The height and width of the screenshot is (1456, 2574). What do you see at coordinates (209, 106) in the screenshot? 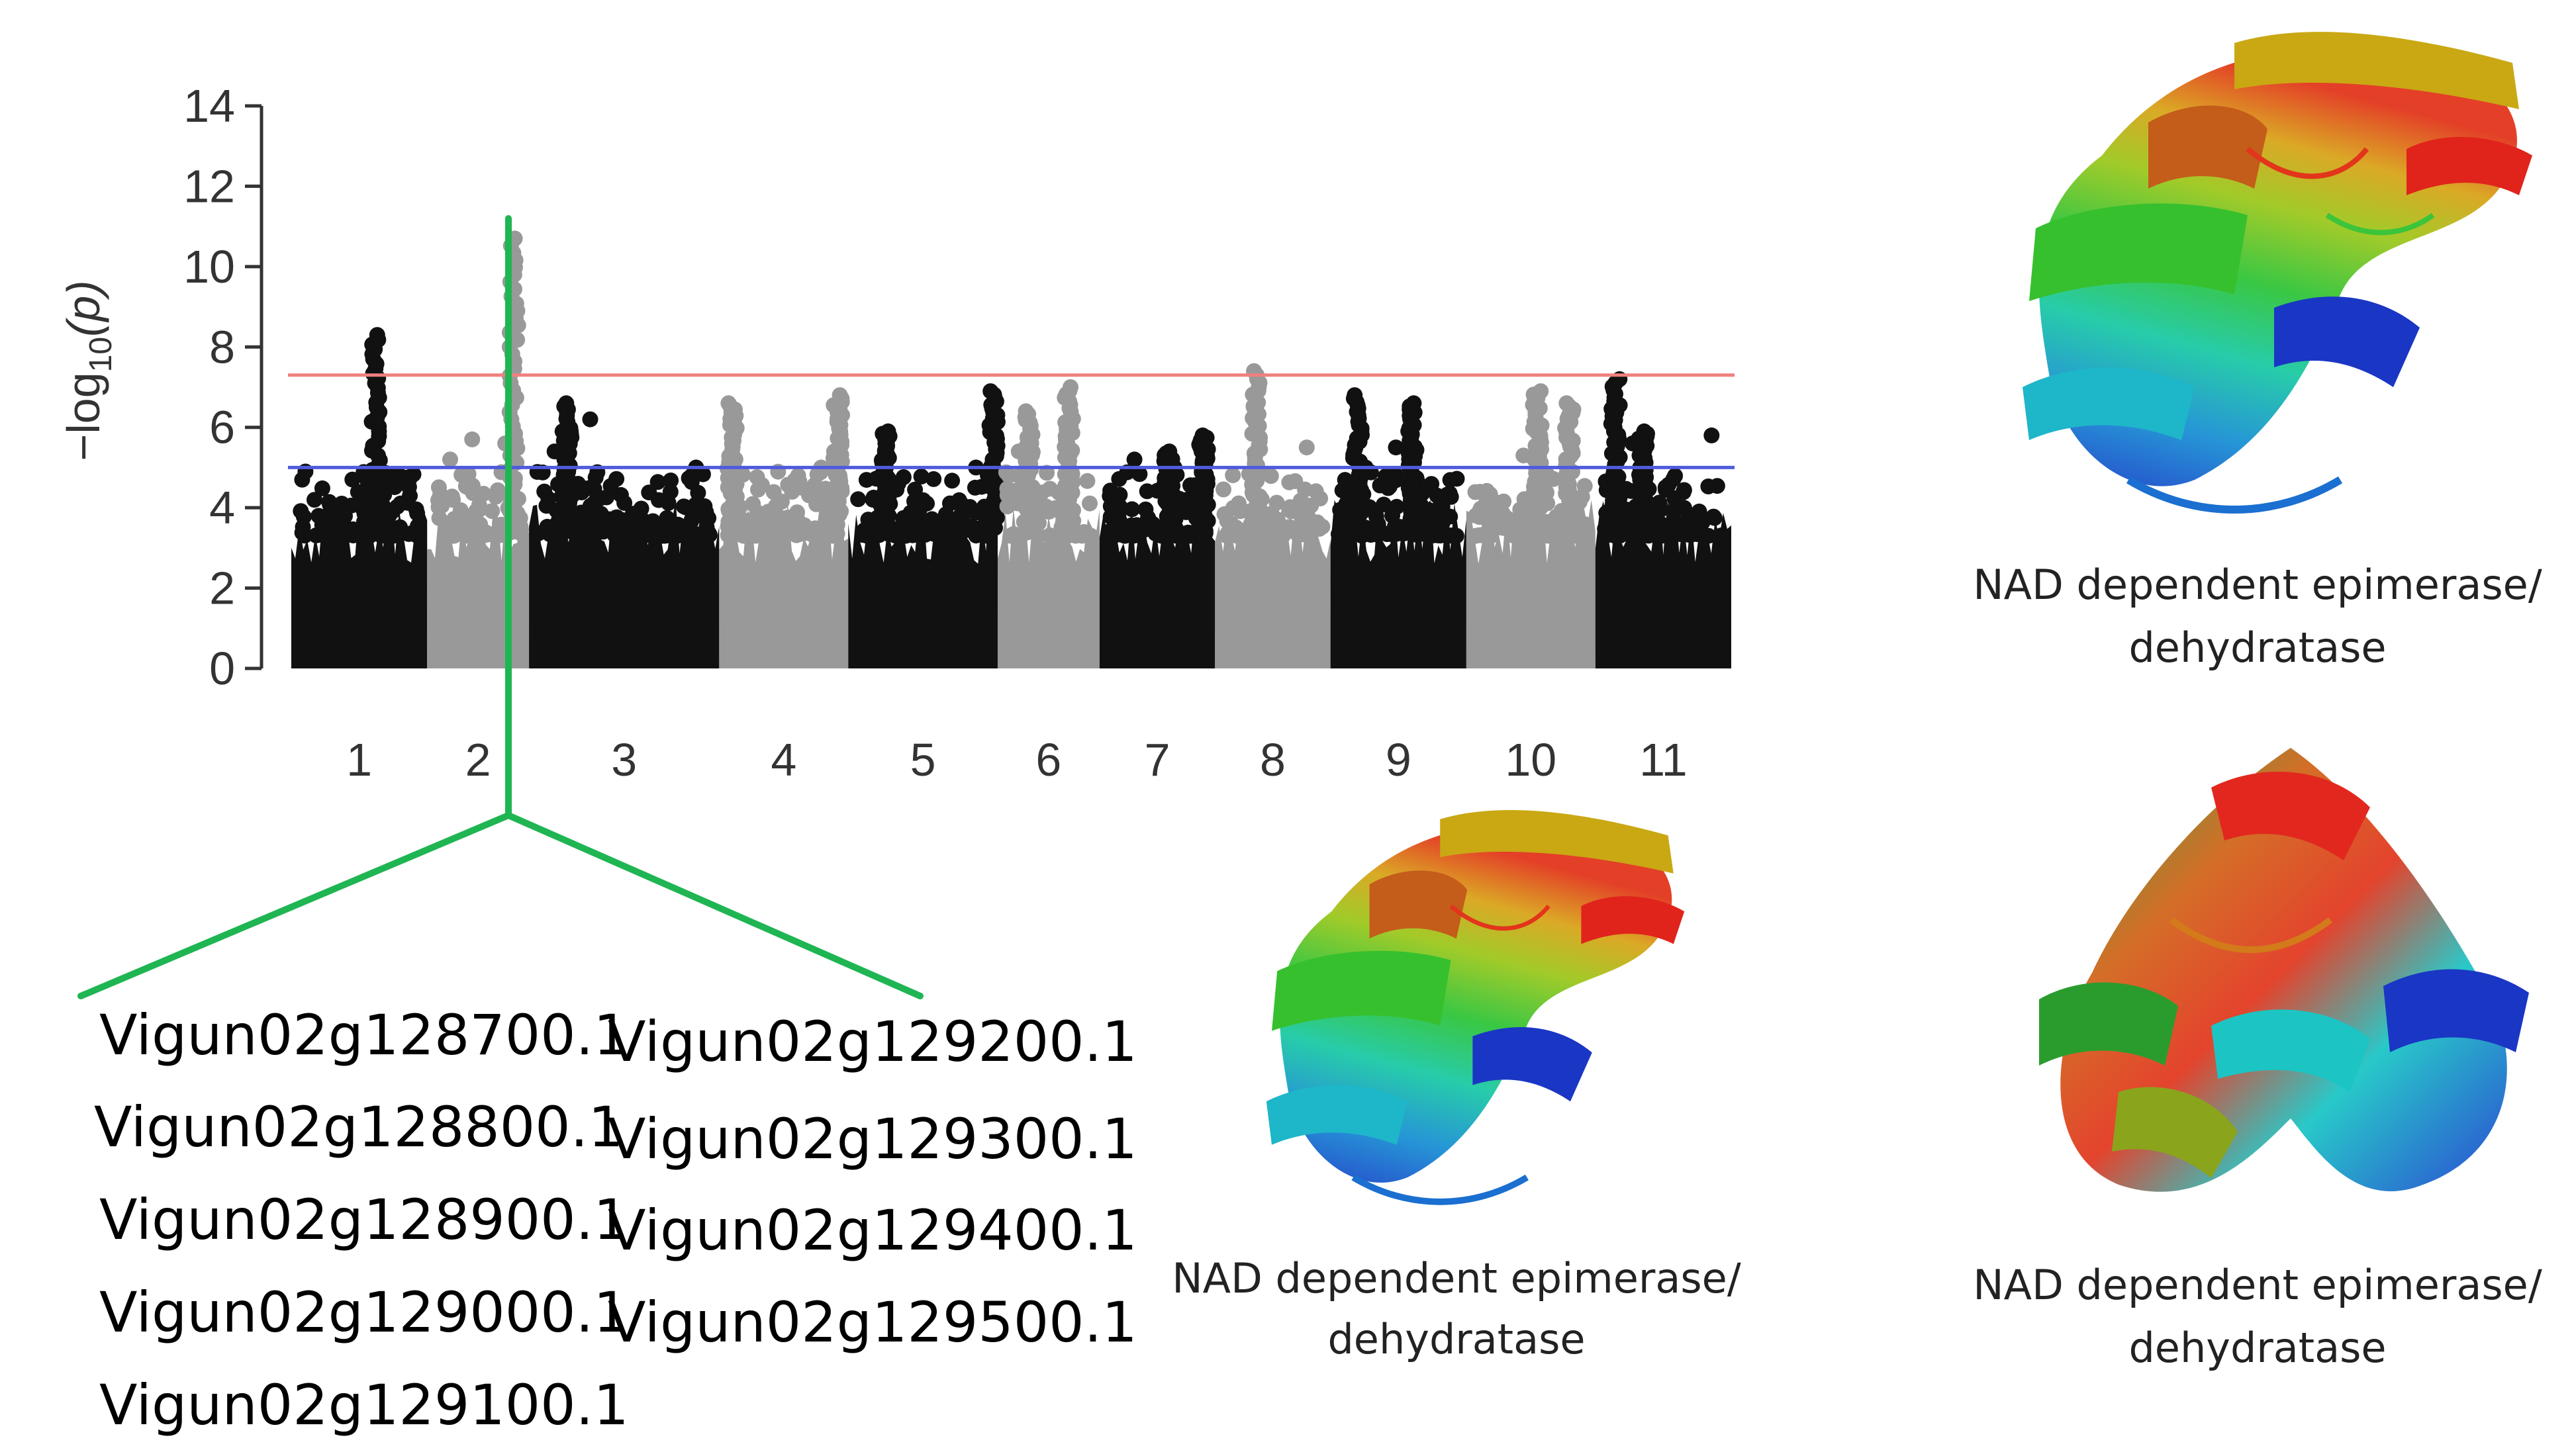
I see `y-tick-label: 14` at bounding box center [209, 106].